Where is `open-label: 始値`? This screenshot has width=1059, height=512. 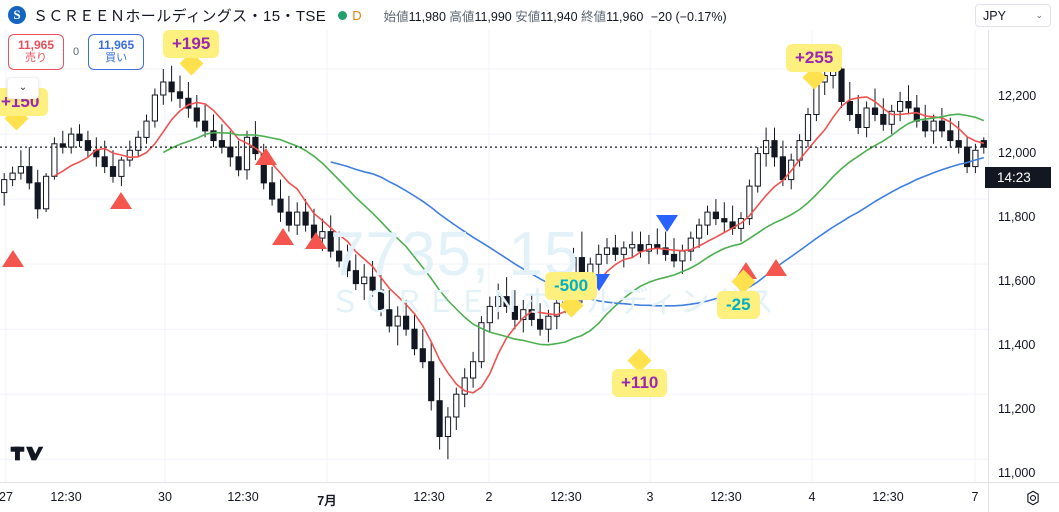
open-label: 始値 is located at coordinates (396, 16).